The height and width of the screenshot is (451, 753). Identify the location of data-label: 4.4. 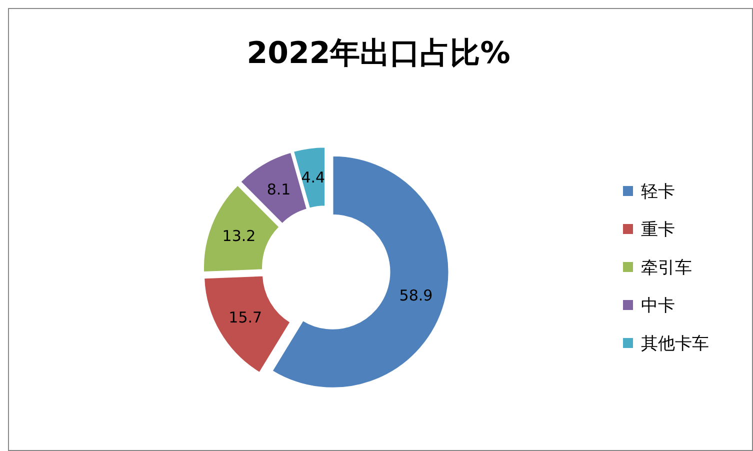
(313, 177).